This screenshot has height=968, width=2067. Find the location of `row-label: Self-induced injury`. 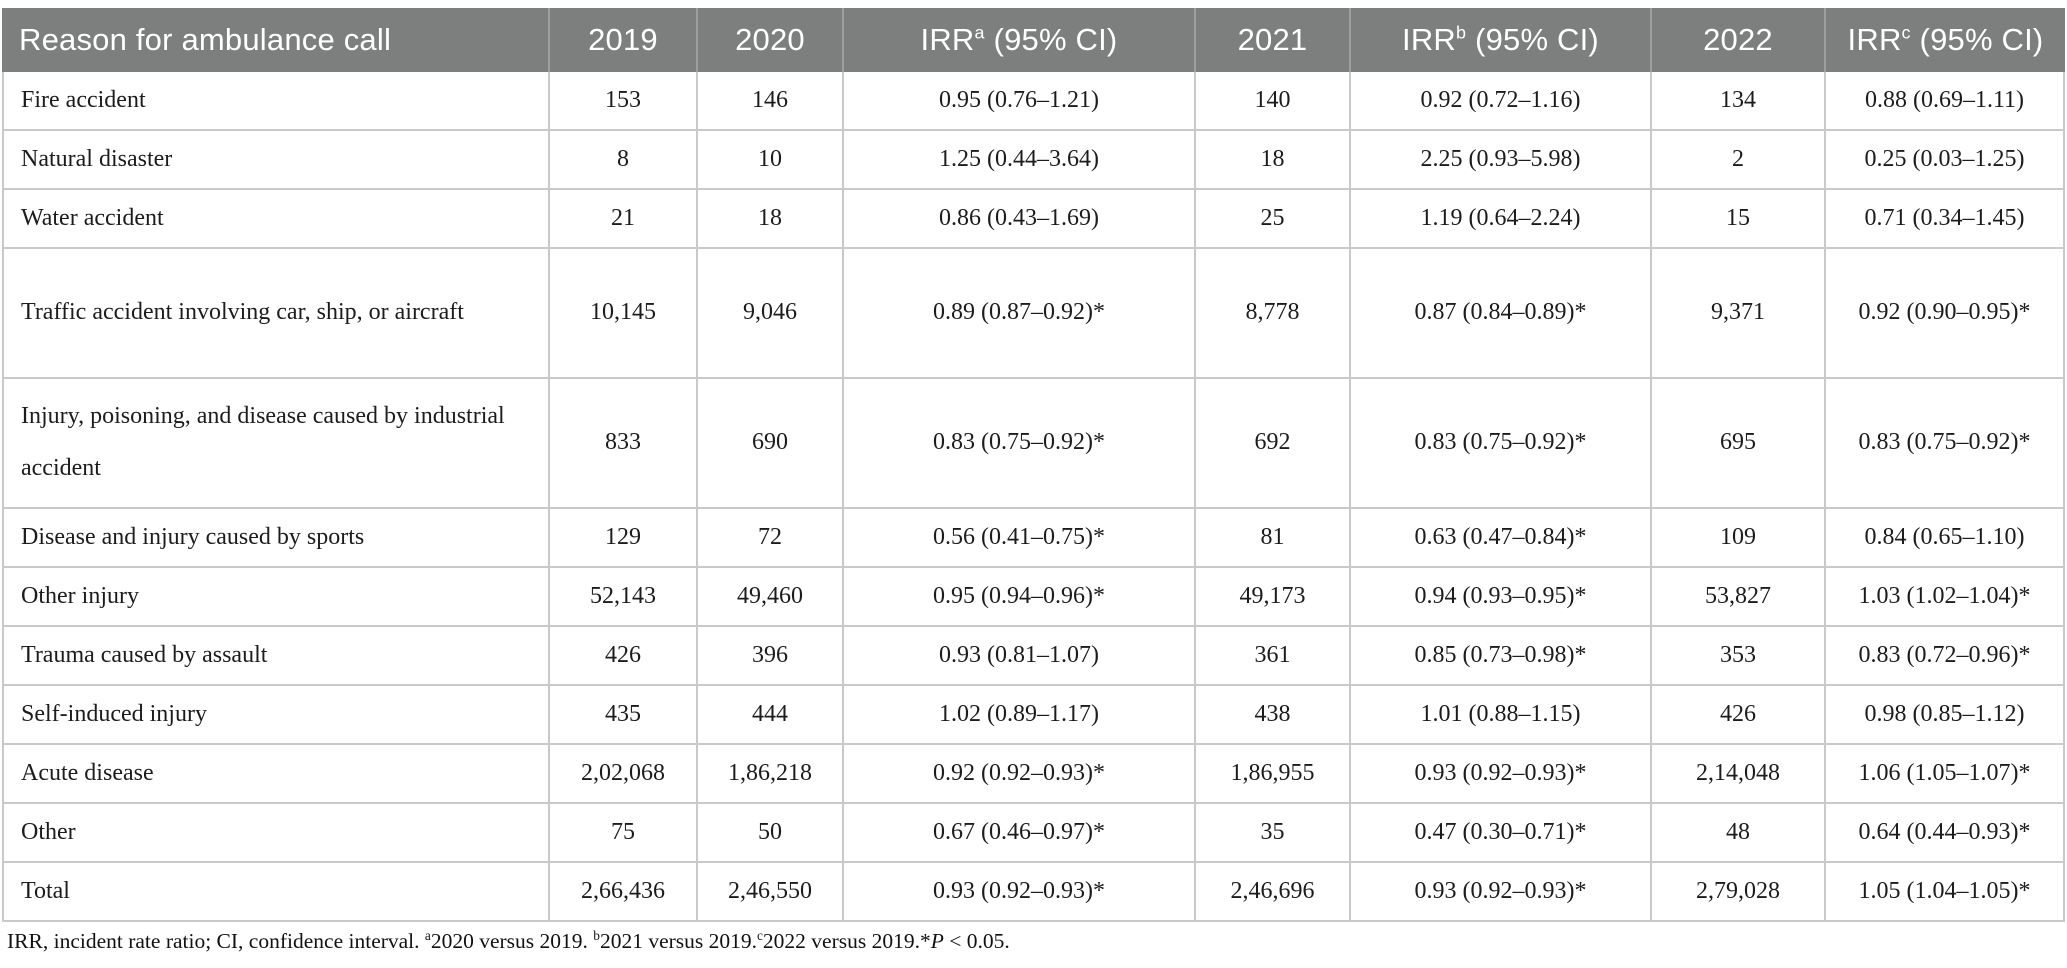

row-label: Self-induced injury is located at coordinates (276, 715).